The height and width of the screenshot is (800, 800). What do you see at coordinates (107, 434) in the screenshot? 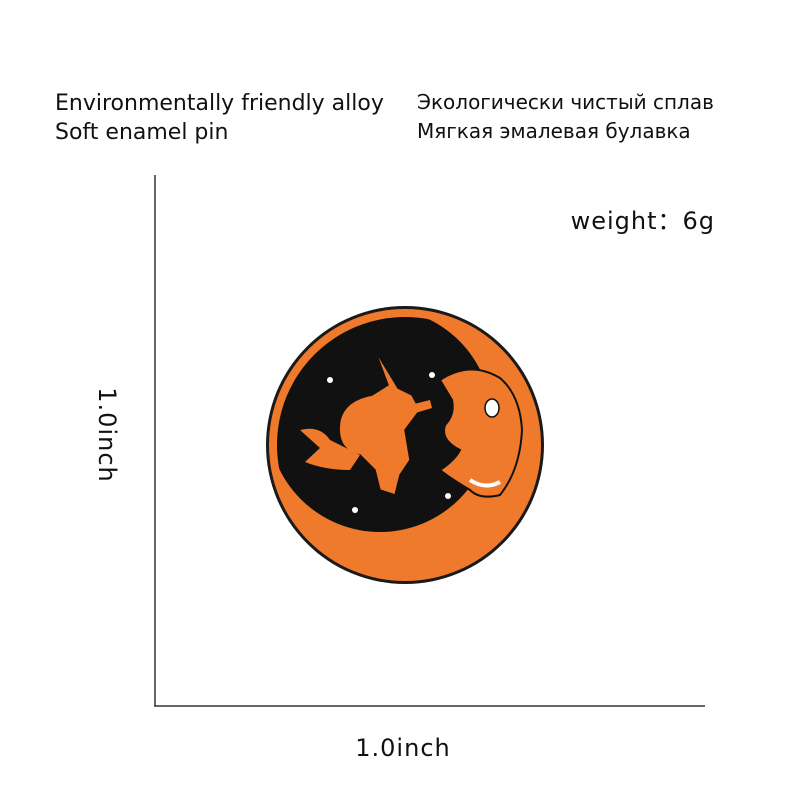
I see `height-label: 1.0inch` at bounding box center [107, 434].